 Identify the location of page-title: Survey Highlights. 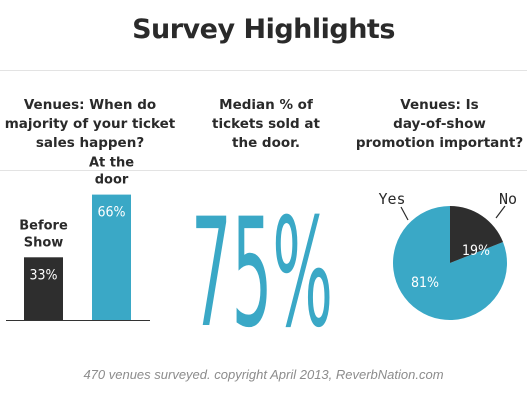
(263, 29).